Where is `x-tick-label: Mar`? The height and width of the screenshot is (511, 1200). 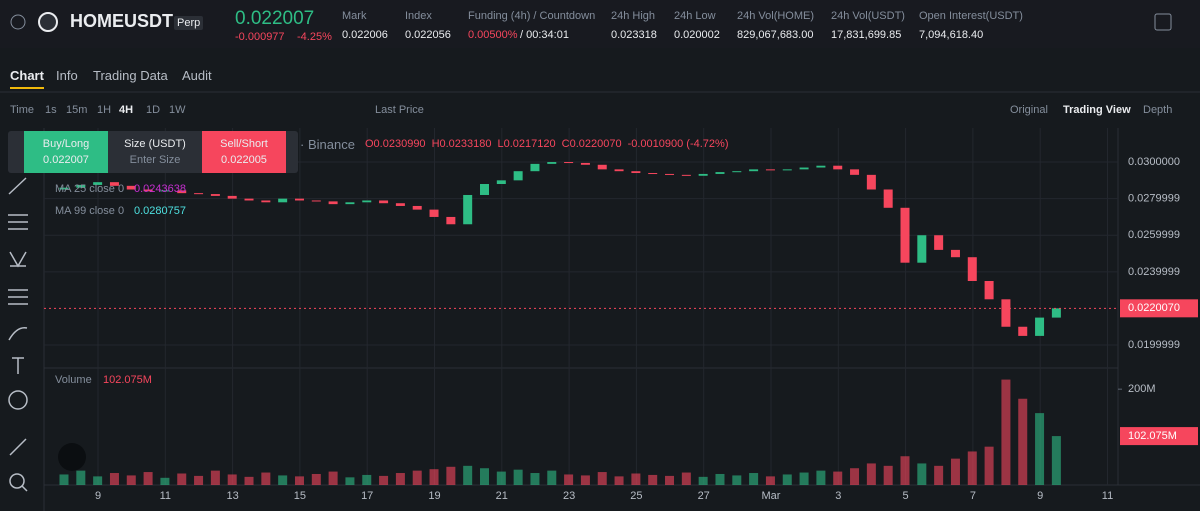
x-tick-label: Mar is located at coordinates (771, 496).